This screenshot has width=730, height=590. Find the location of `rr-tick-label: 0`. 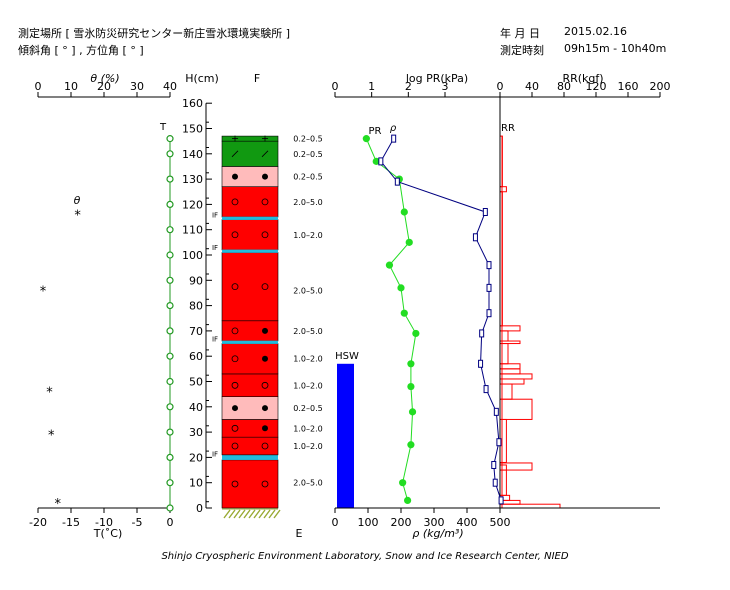

rr-tick-label: 0 is located at coordinates (500, 86).